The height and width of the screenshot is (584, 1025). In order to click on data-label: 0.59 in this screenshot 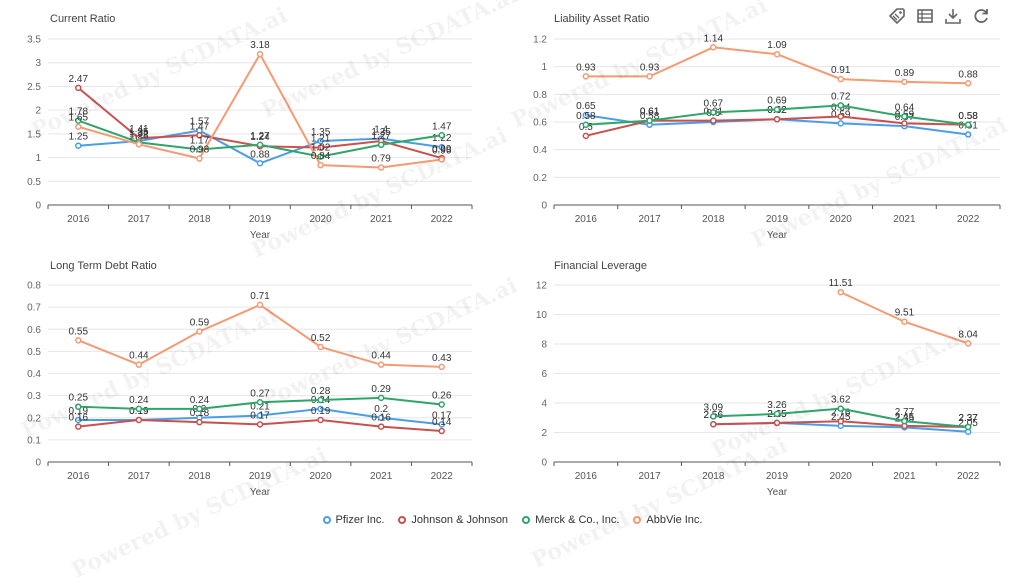, I will do `click(200, 322)`.